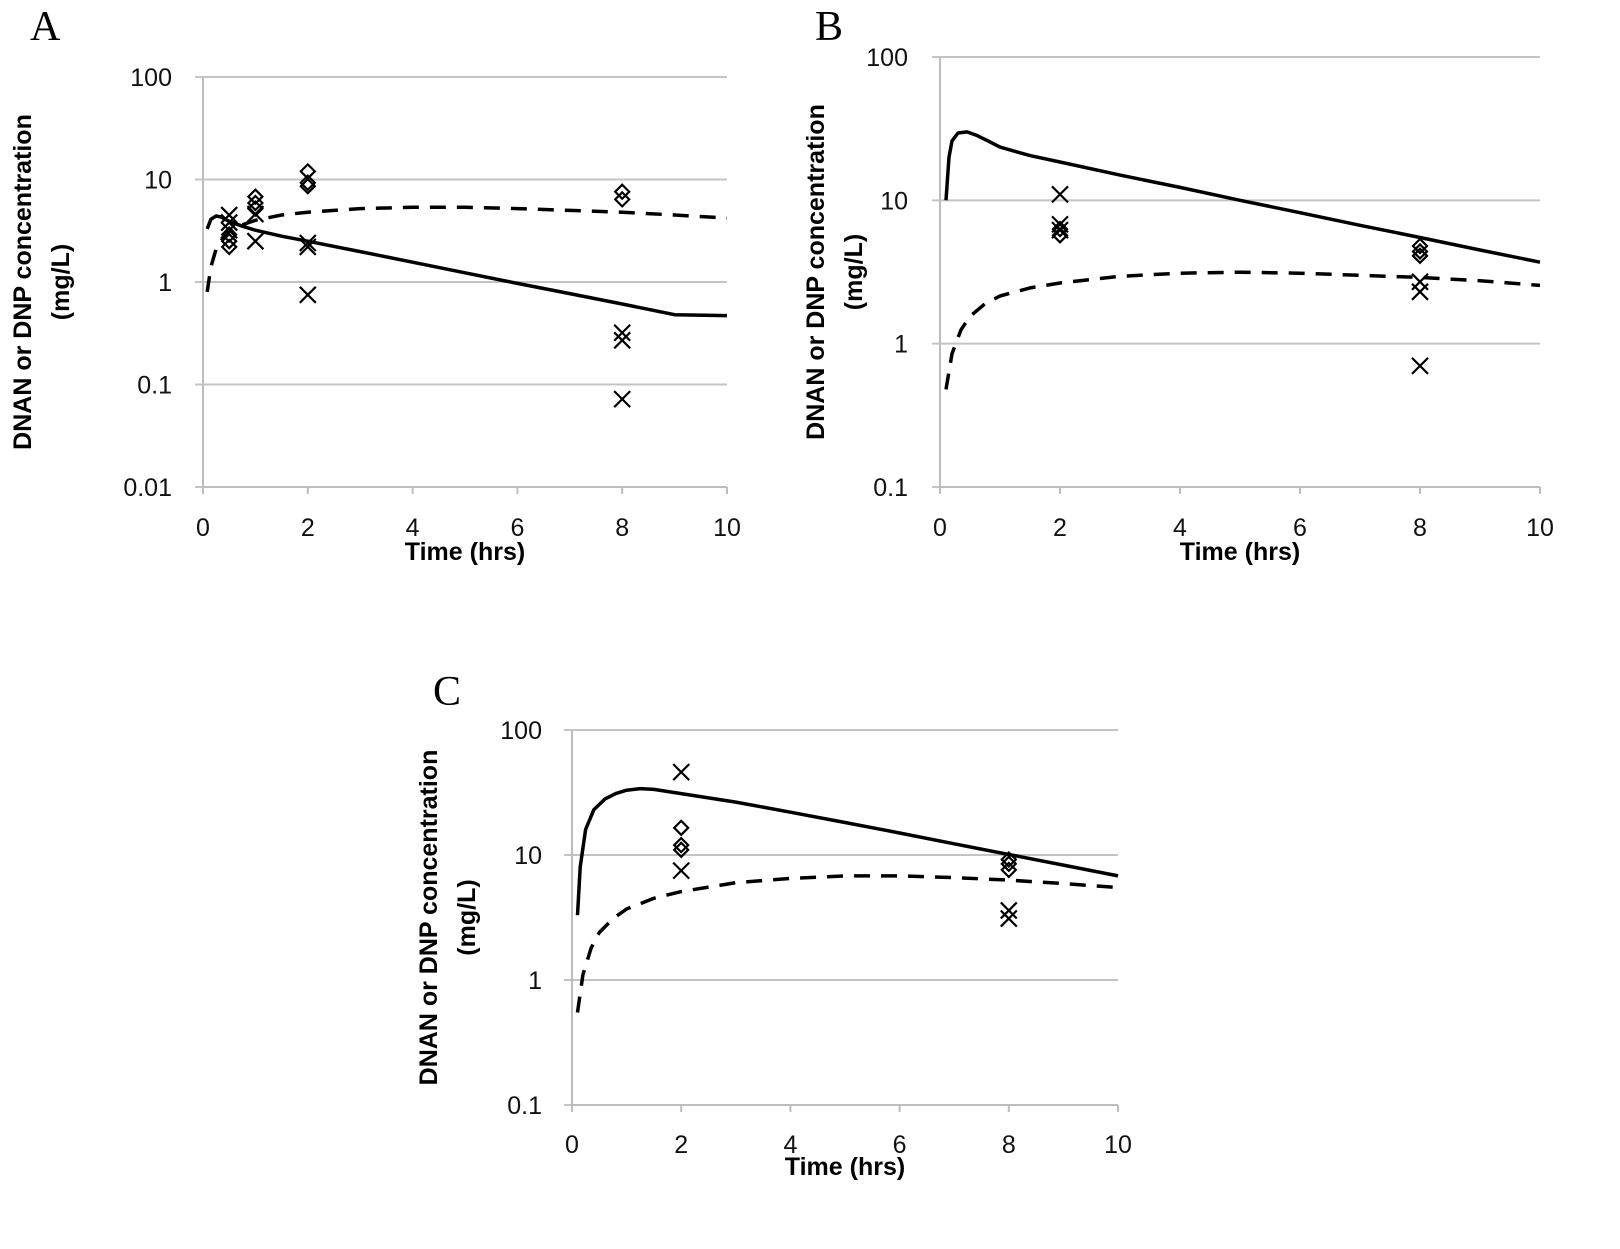 Image resolution: width=1620 pixels, height=1249 pixels. What do you see at coordinates (147, 488) in the screenshot?
I see `y-tick-label: 0.01` at bounding box center [147, 488].